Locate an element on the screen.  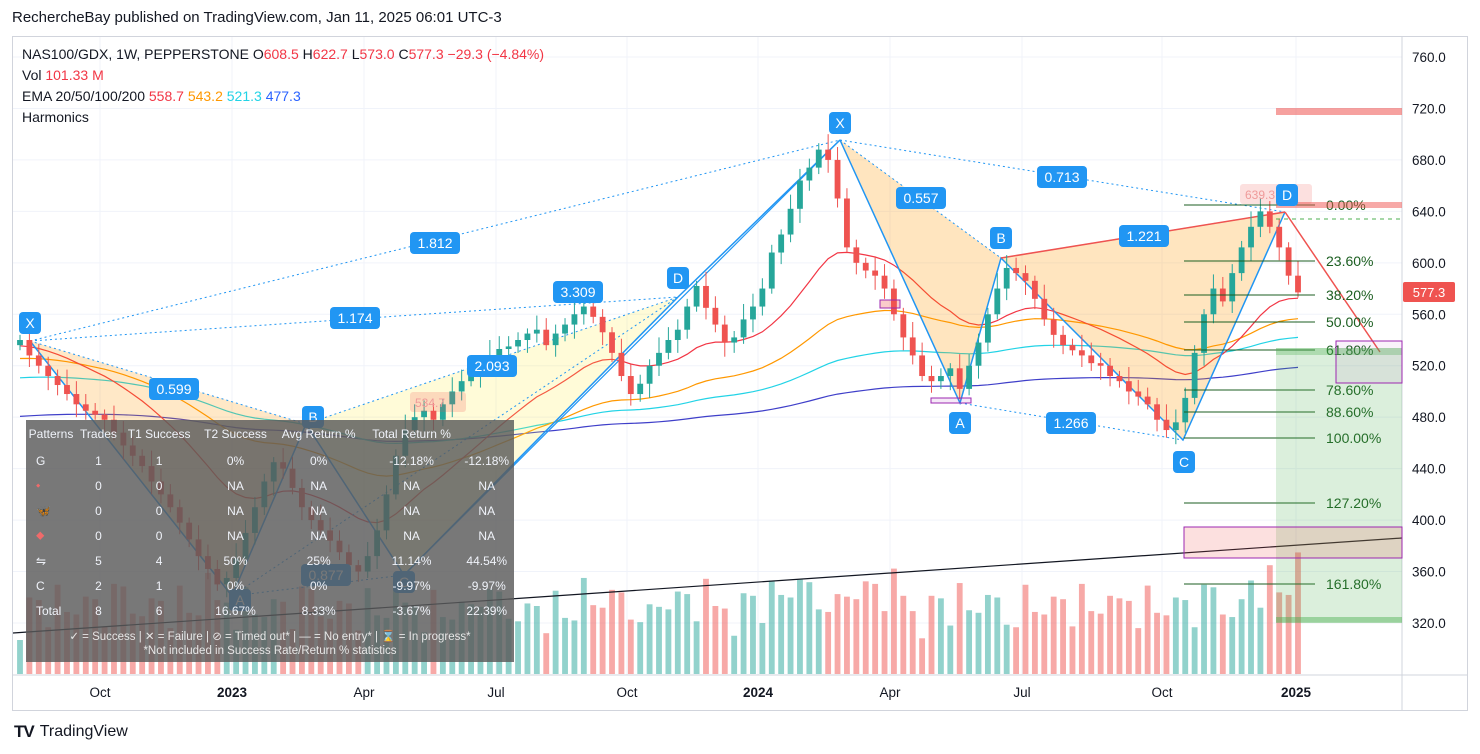
pattern-ratio-line is located at coordinates (920, 199).